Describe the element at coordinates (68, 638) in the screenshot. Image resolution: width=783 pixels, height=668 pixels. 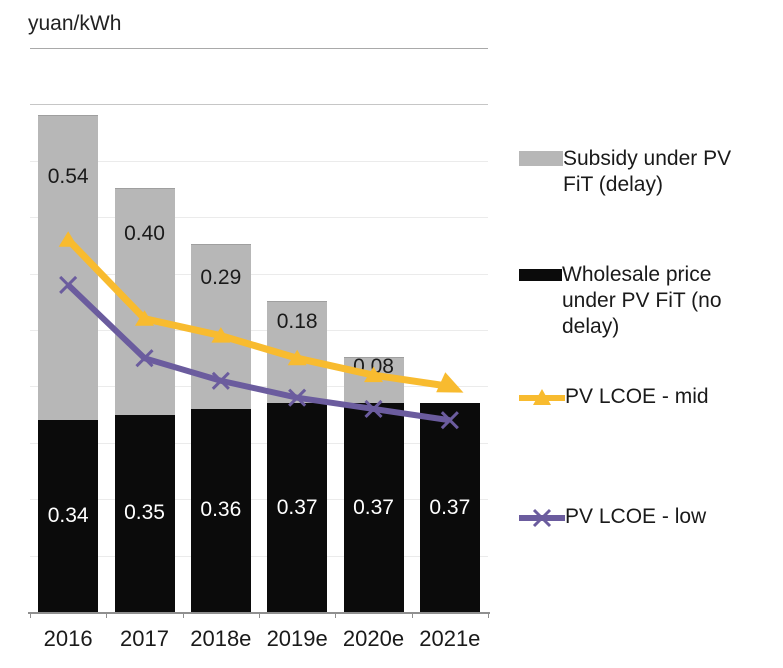
I see `x-axis-label-2016: 2016` at that location.